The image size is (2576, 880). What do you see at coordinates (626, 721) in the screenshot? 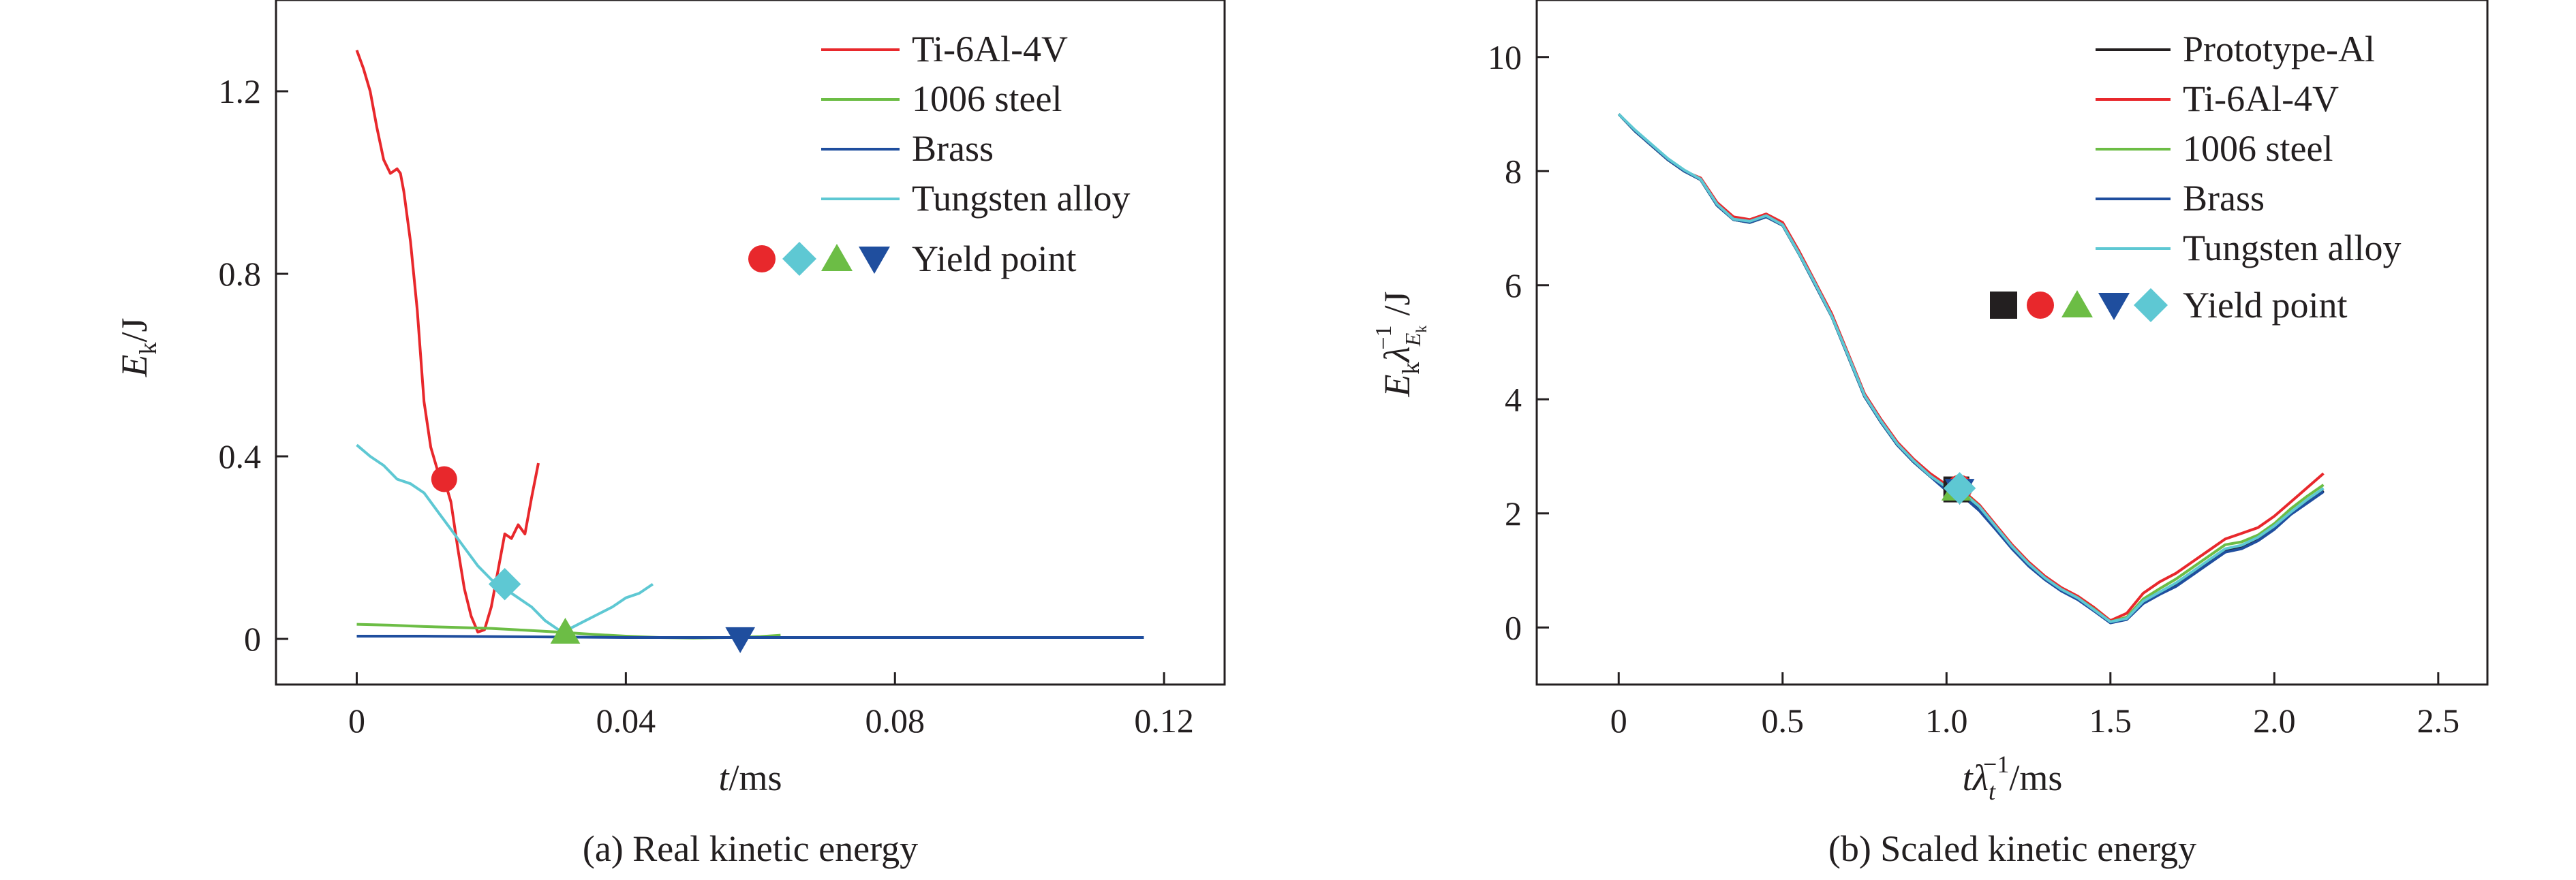
I see `x-tick-label: 0.04` at bounding box center [626, 721].